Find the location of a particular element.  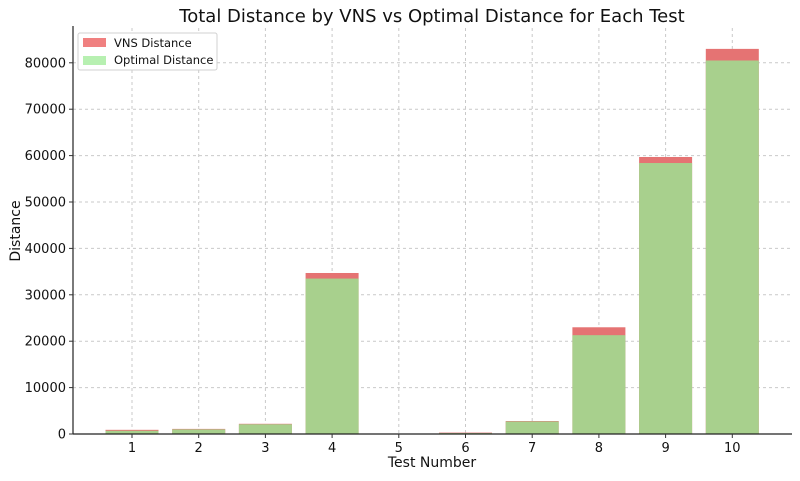

y-tick-label: 50000 is located at coordinates (45, 203).